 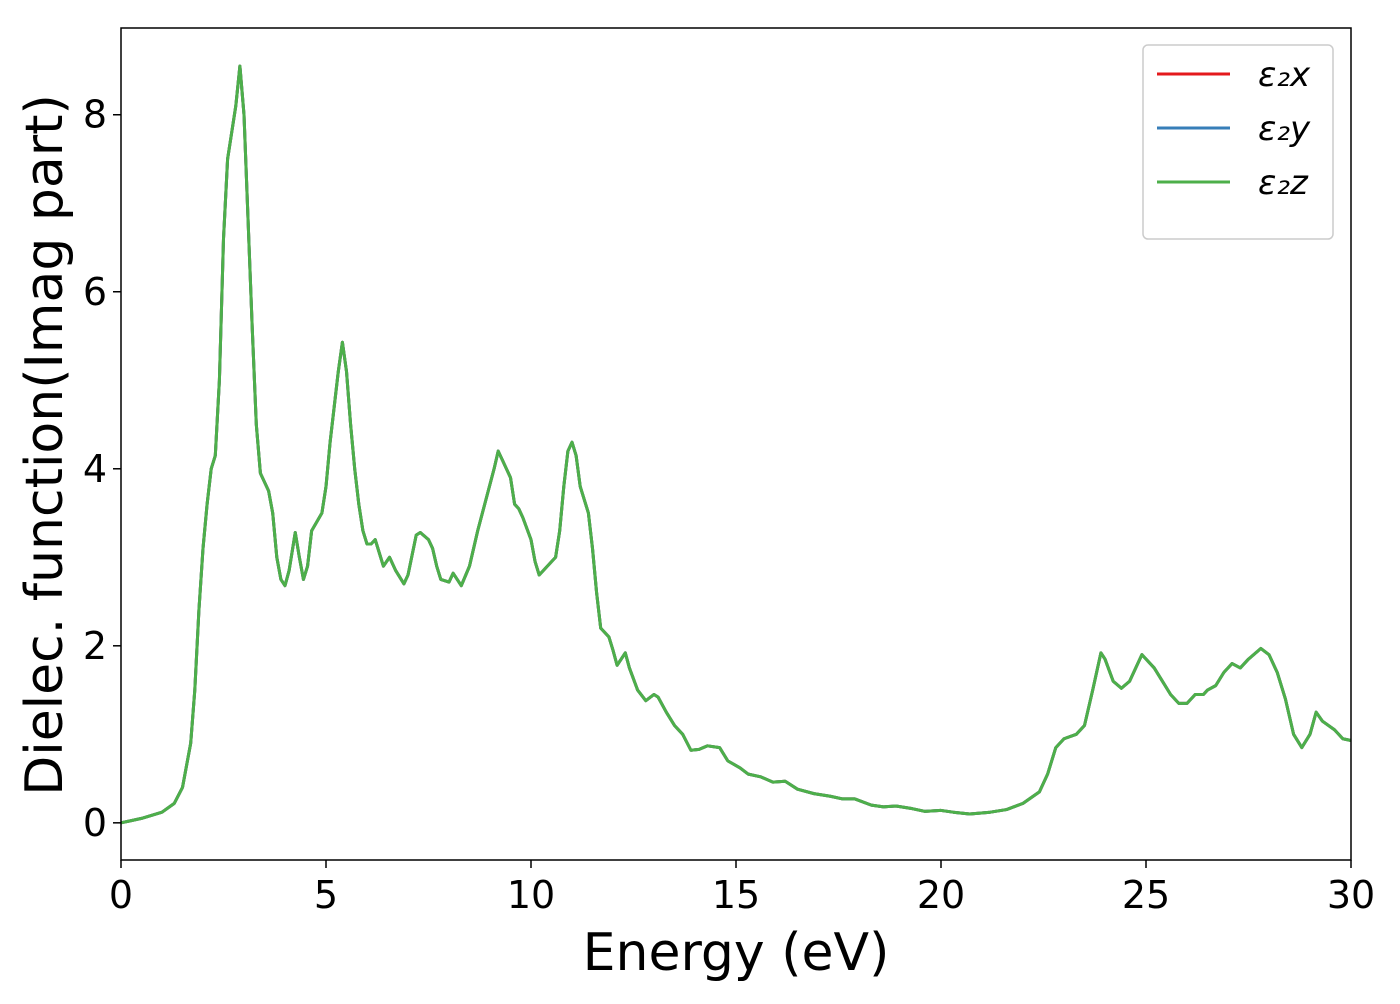 I want to click on x-tick-label: 30, so click(x=1351, y=895).